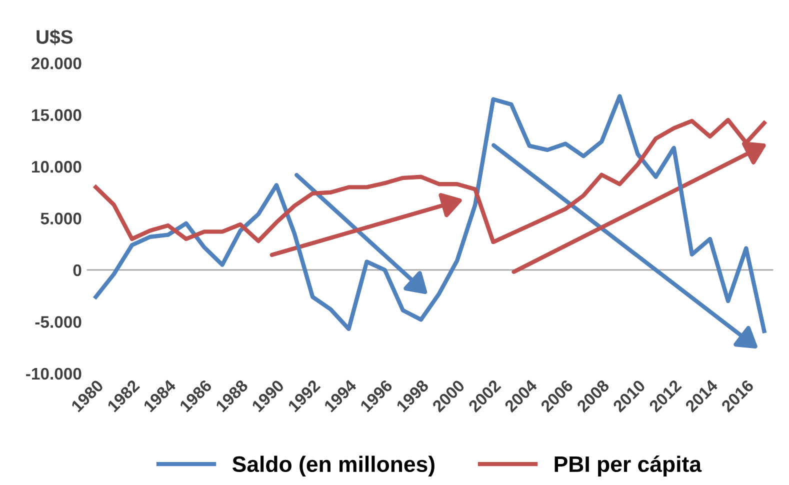 This screenshot has height=485, width=789. What do you see at coordinates (54, 374) in the screenshot?
I see `y-tick-label: -10.000` at bounding box center [54, 374].